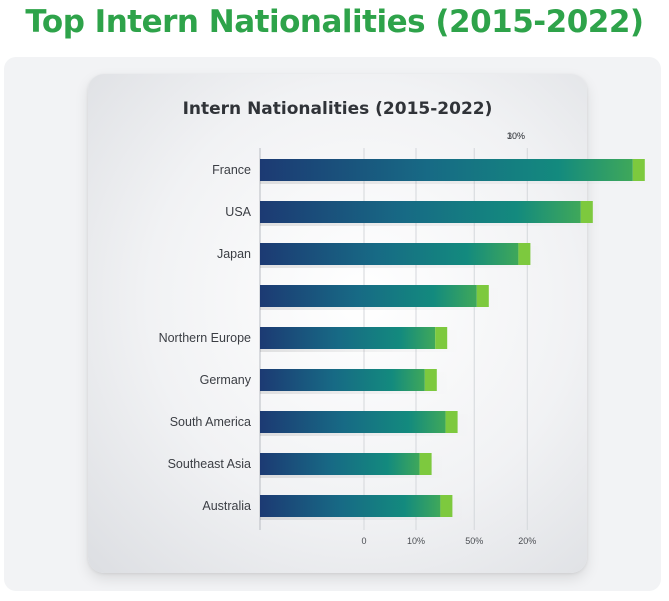 The height and width of the screenshot is (601, 669). I want to click on top-tick-label: 10%, so click(516, 136).